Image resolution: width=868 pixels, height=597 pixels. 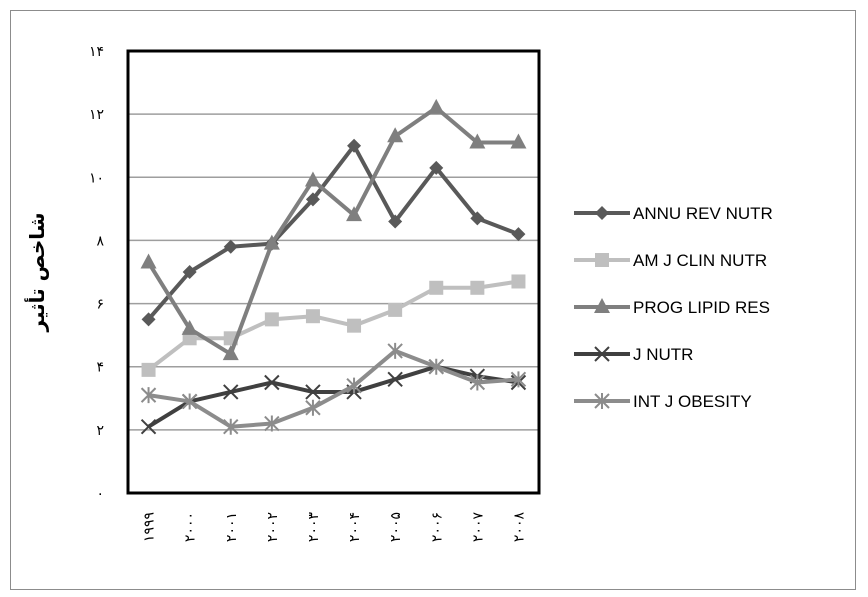 I want to click on legend-item-am-j-clin-nutr: AM J CLIN NUTR, so click(x=670, y=260).